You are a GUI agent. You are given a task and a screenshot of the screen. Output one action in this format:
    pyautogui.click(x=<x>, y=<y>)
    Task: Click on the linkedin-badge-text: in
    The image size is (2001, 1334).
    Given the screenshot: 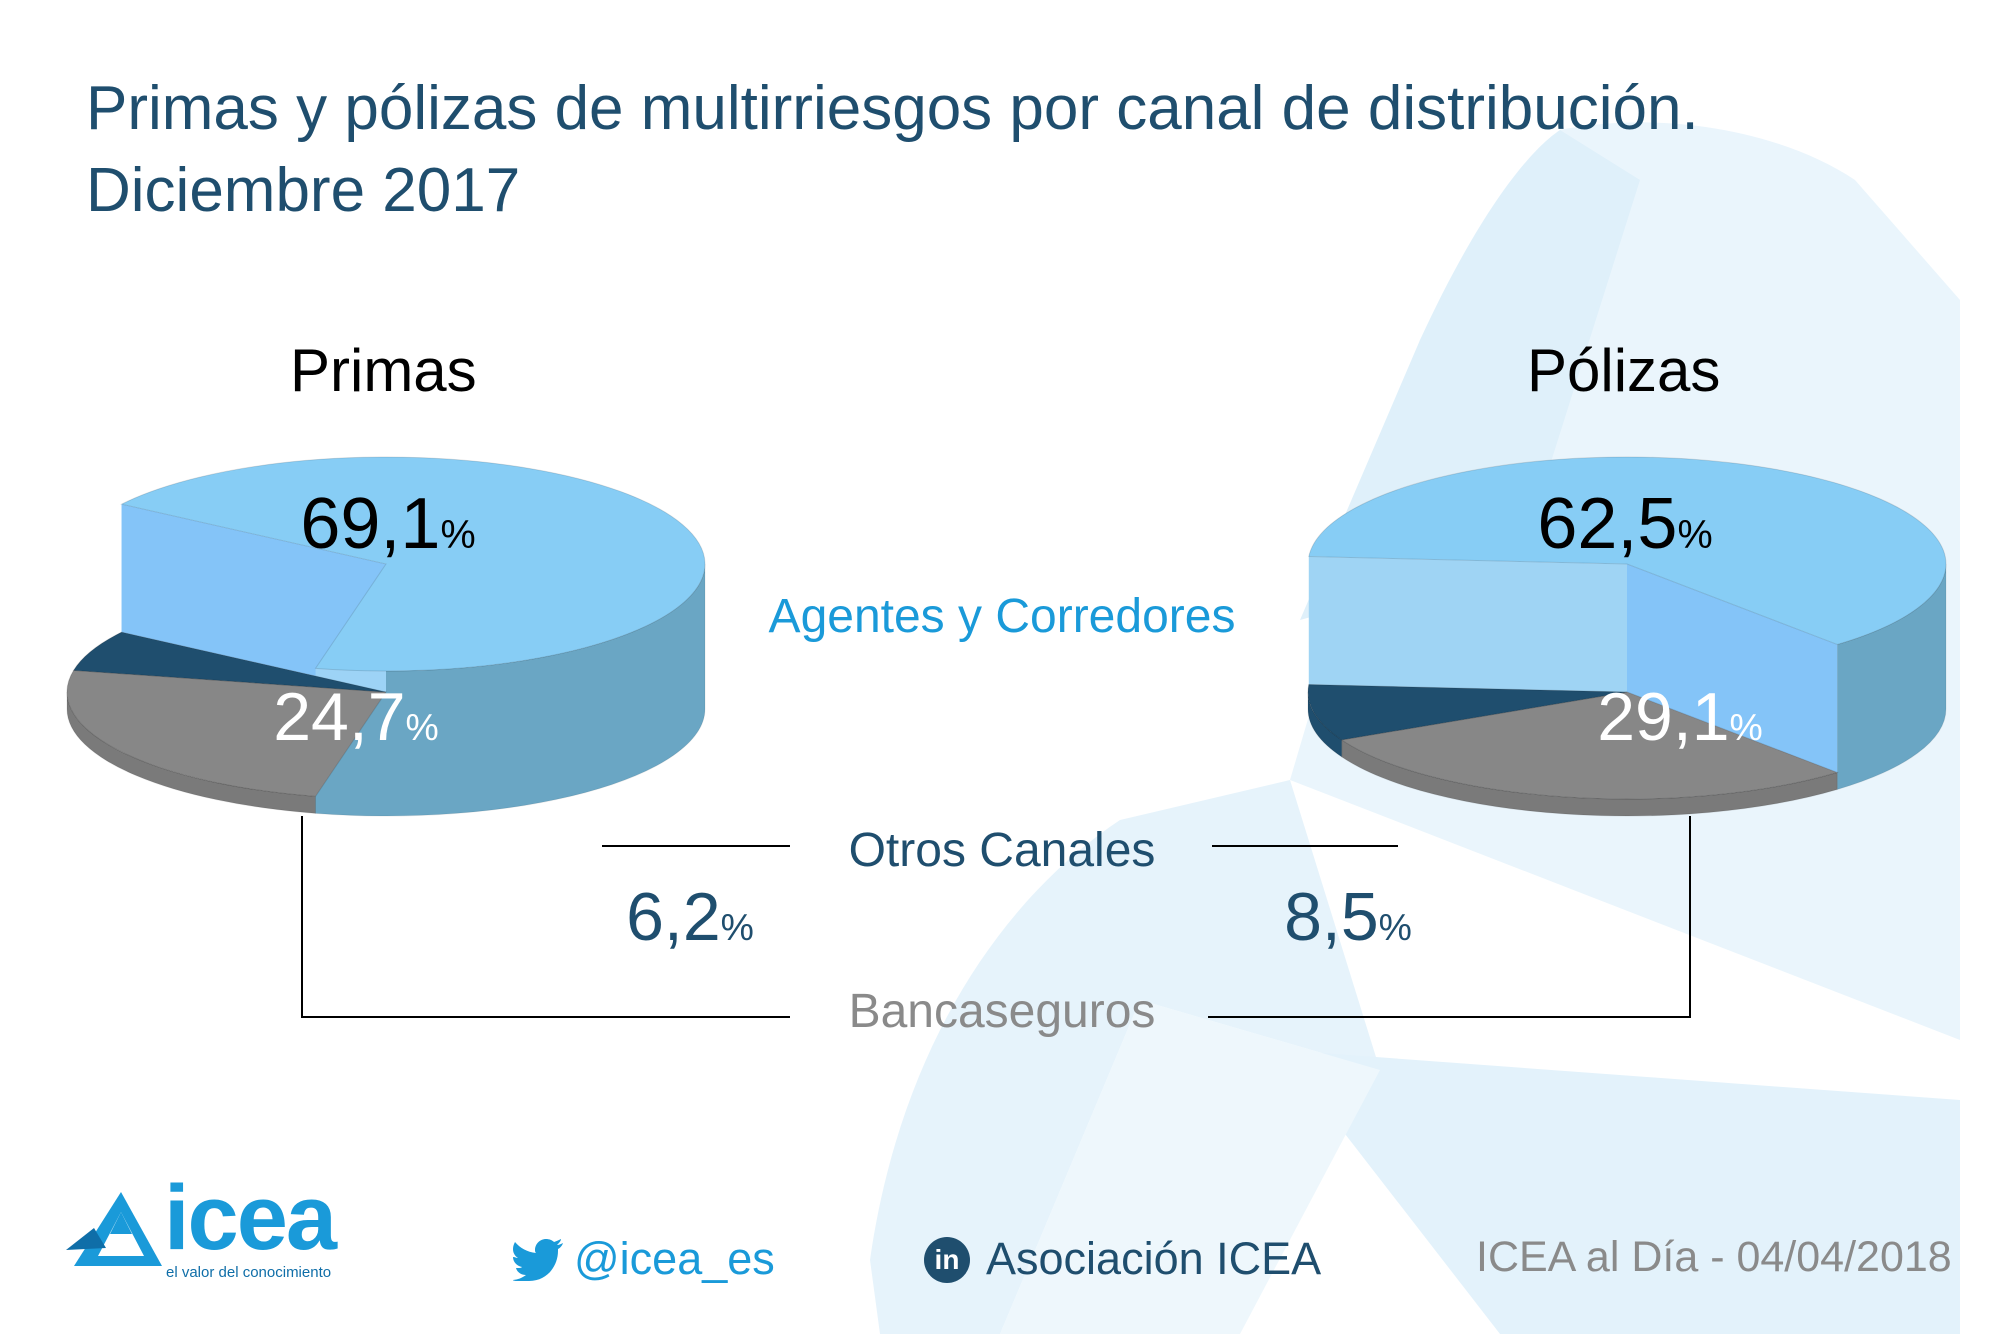 What is the action you would take?
    pyautogui.click(x=947, y=1259)
    